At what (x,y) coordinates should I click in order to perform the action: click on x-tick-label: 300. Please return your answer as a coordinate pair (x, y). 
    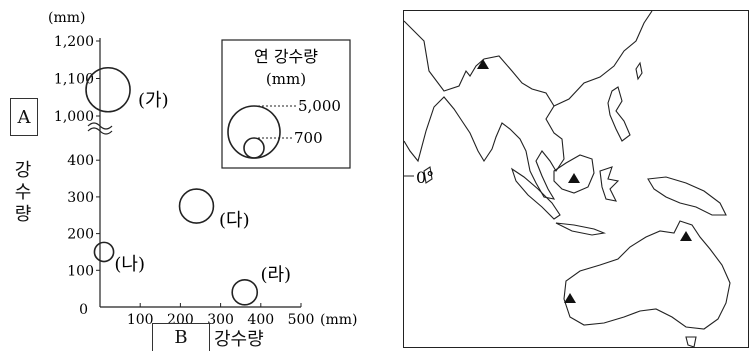
    Looking at the image, I should click on (220, 320).